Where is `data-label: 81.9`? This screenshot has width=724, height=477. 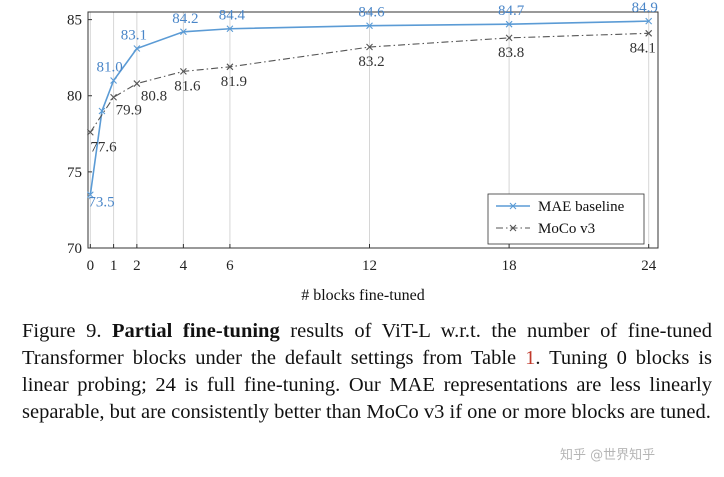
data-label: 81.9 is located at coordinates (234, 82).